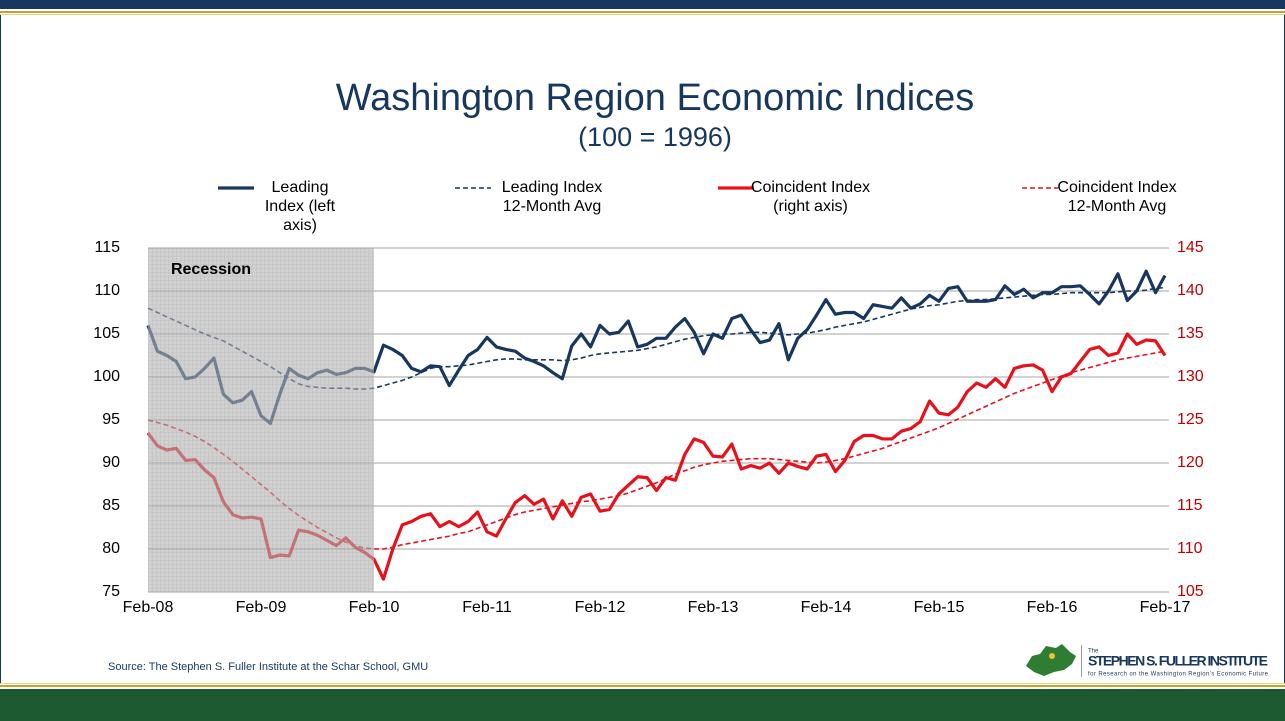 The height and width of the screenshot is (721, 1285). I want to click on x-tick-label: Feb-15, so click(939, 607).